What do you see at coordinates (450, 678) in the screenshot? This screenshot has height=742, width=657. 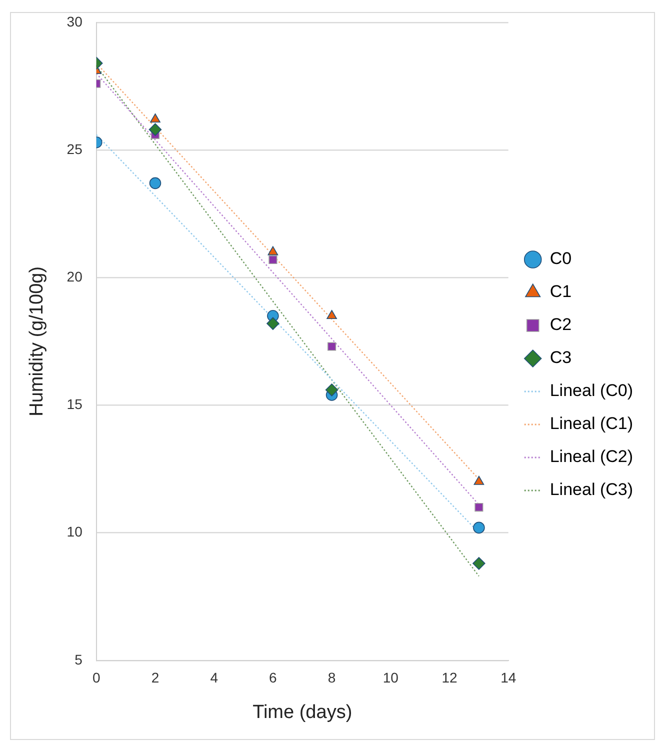 I see `x-tick-label: 12` at bounding box center [450, 678].